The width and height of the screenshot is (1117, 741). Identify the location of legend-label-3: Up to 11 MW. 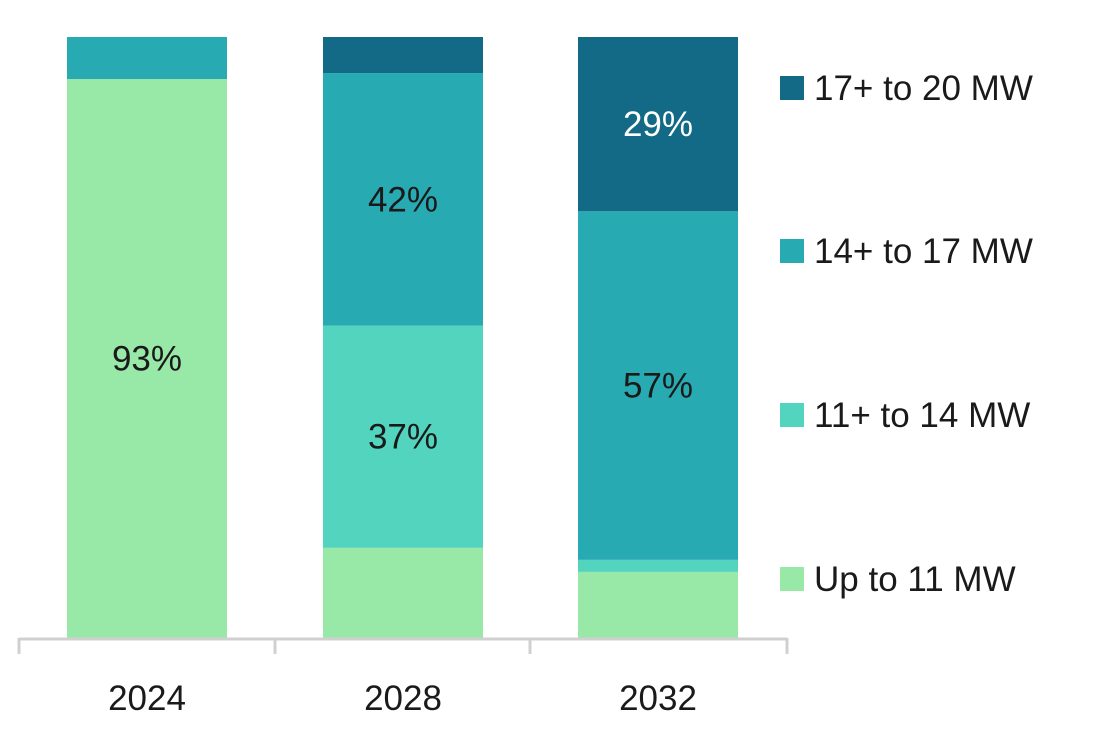
(915, 579).